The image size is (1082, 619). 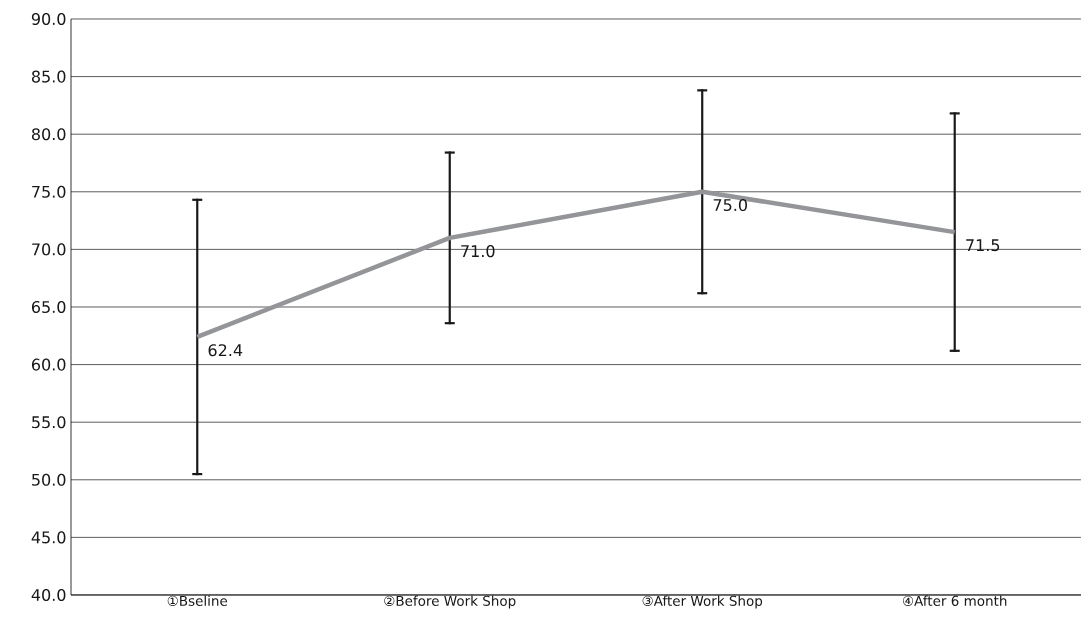 I want to click on y-tick-label: 60.0, so click(x=48, y=364).